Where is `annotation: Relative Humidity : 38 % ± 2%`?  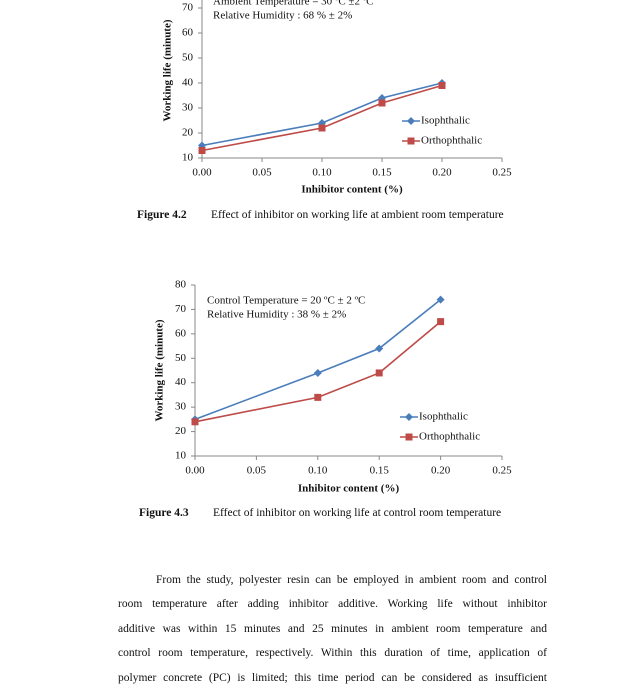
annotation: Relative Humidity : 38 % ± 2% is located at coordinates (276, 315).